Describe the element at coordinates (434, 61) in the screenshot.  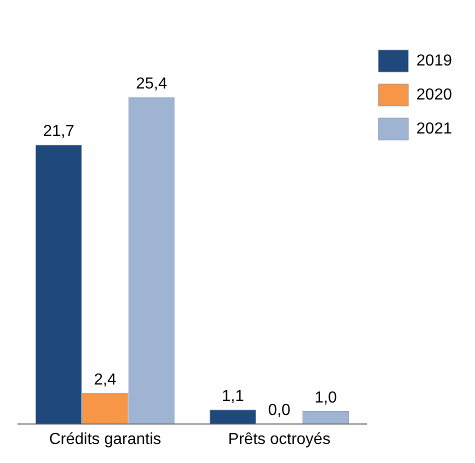
I see `legend-label: 2019` at that location.